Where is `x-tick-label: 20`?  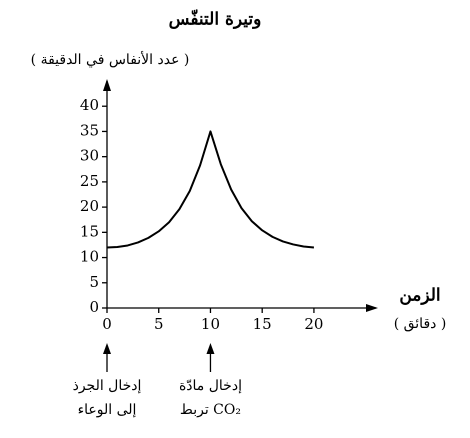
x-tick-label: 20 is located at coordinates (313, 324).